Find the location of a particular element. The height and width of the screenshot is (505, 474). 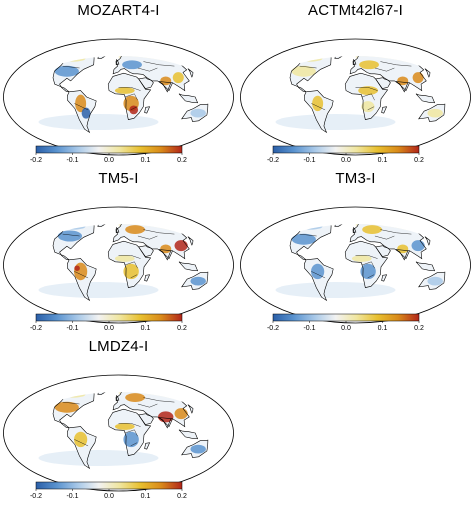

coastline-australia is located at coordinates (195, 280).